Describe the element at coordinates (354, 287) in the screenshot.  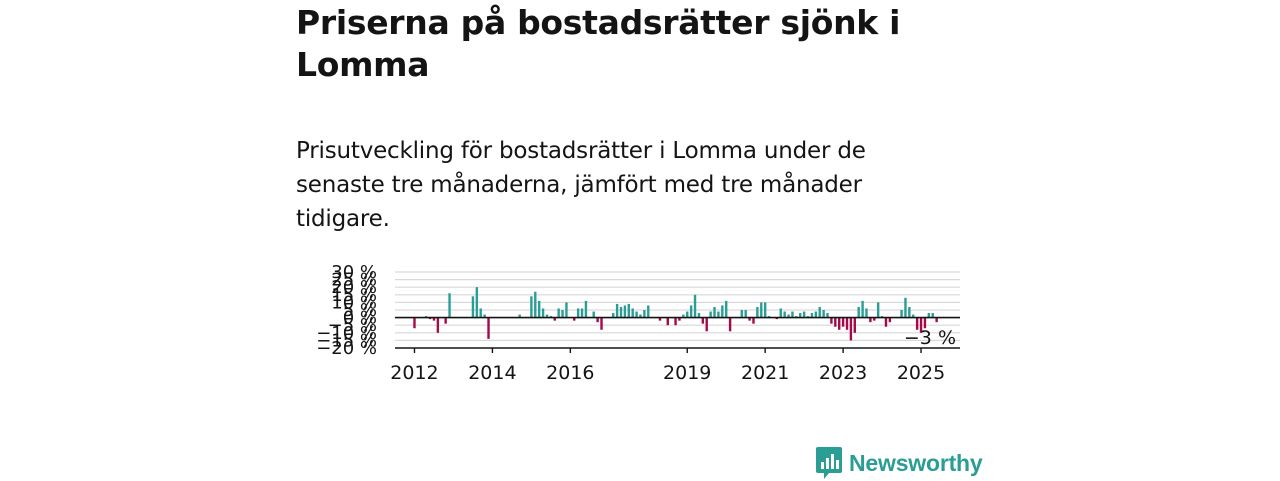
I see `y-tick-label: 20 %` at that location.